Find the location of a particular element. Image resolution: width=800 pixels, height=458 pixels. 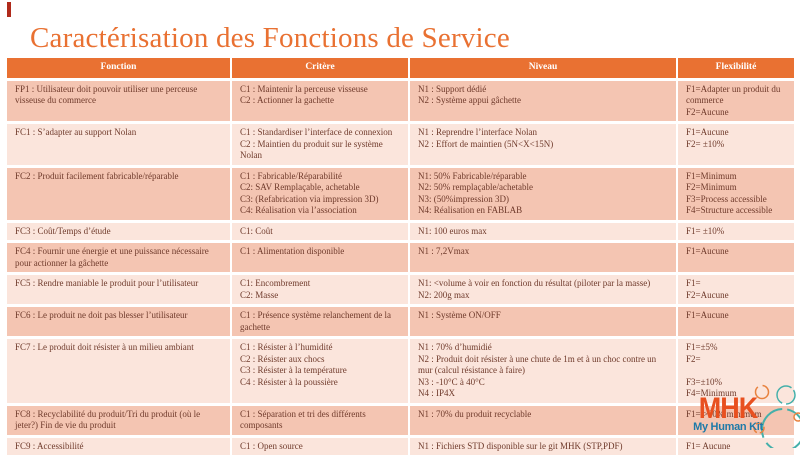

cell-niveau: N1 : Système ON/OFF is located at coordinates (544, 321).